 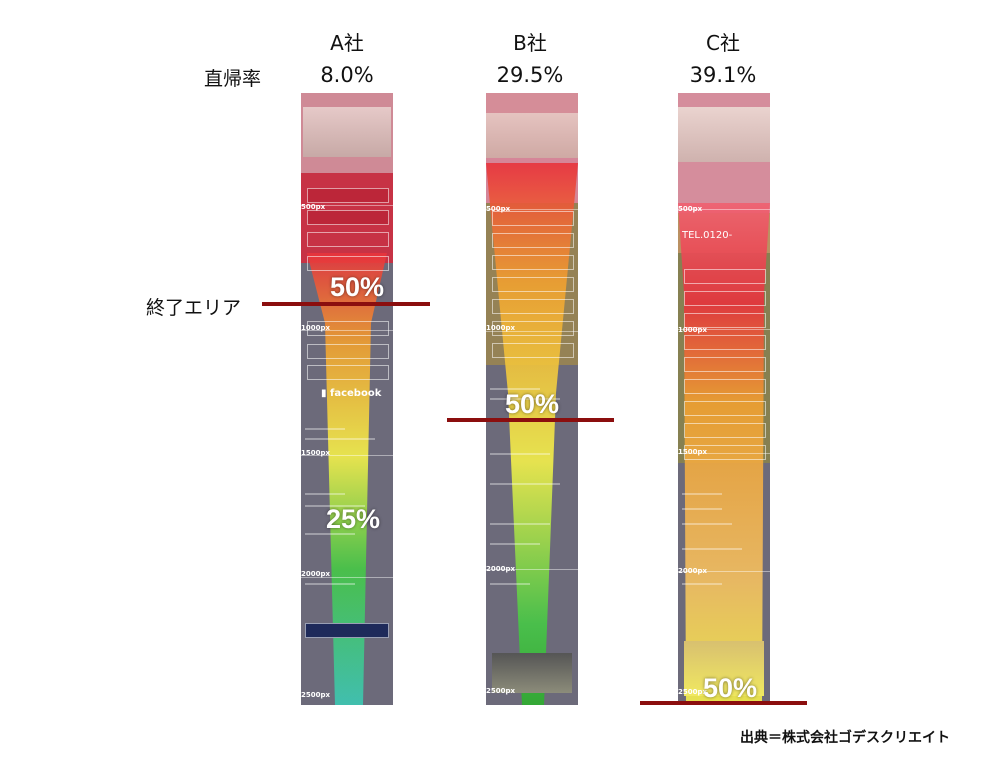 I want to click on house-photo-a, so click(x=347, y=132).